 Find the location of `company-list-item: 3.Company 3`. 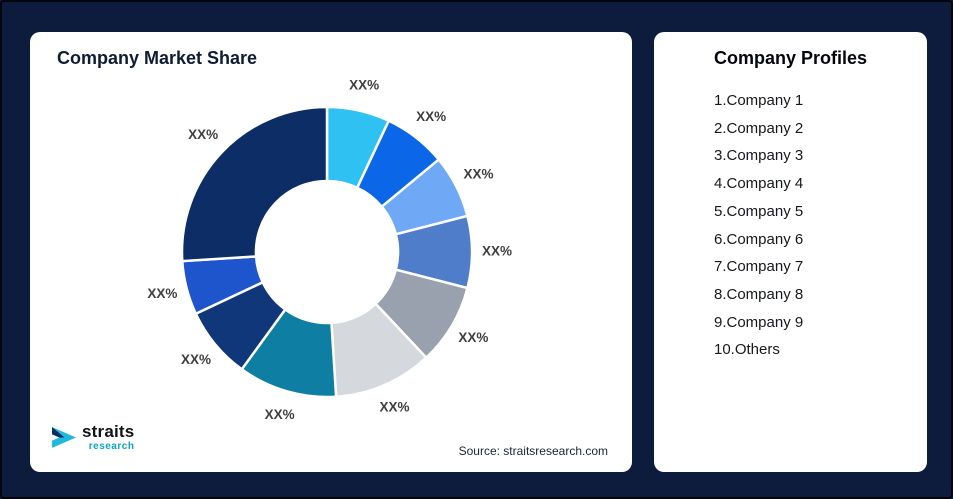

company-list-item: 3.Company 3 is located at coordinates (759, 156).